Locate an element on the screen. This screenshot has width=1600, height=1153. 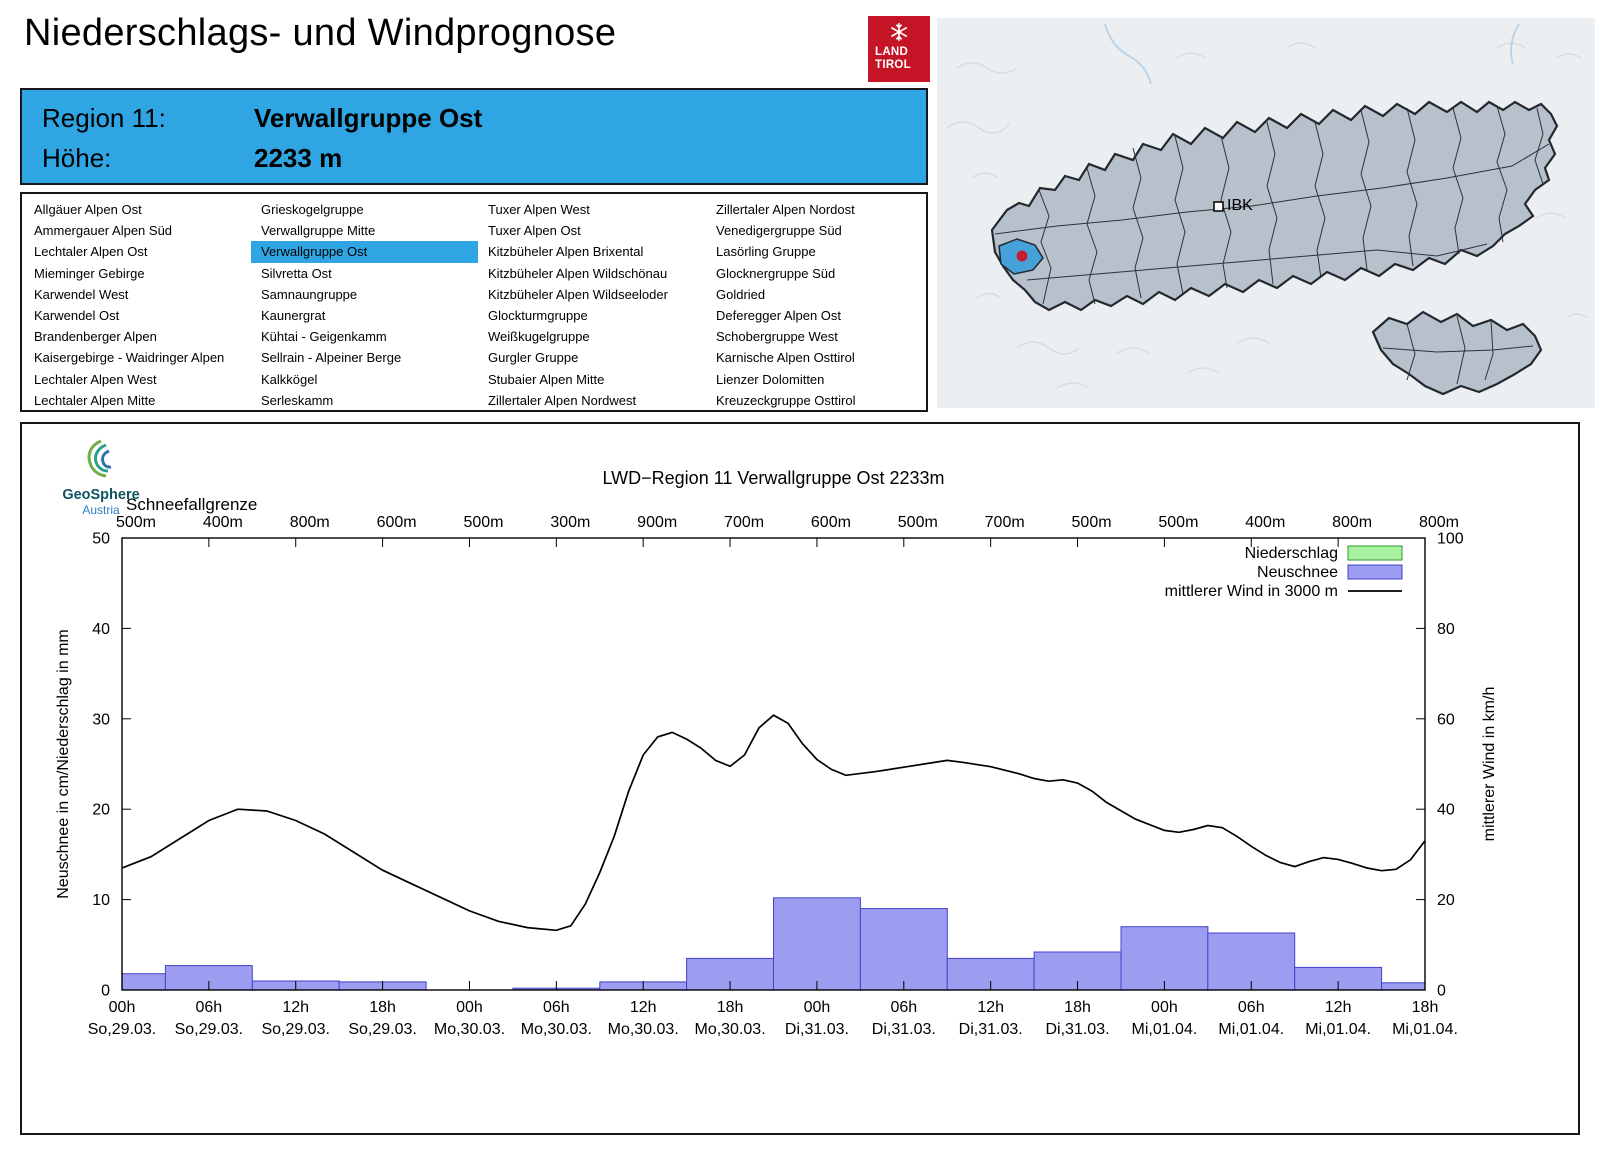
region-list-item: Allgäuer Alpen Ost is located at coordinates (88, 209).